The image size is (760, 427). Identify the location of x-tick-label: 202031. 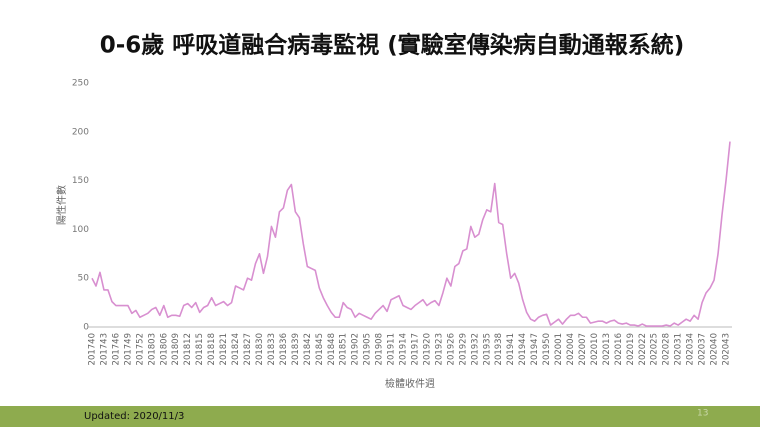
(679, 349).